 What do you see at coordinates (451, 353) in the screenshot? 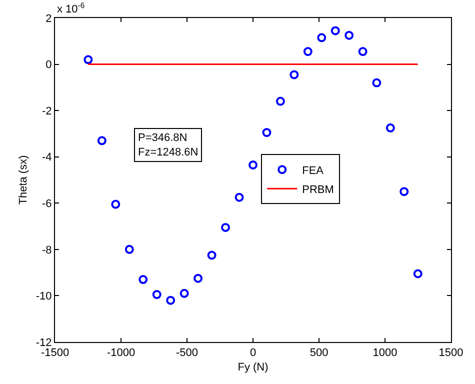
I see `x-tick-label: 1500` at bounding box center [451, 353].